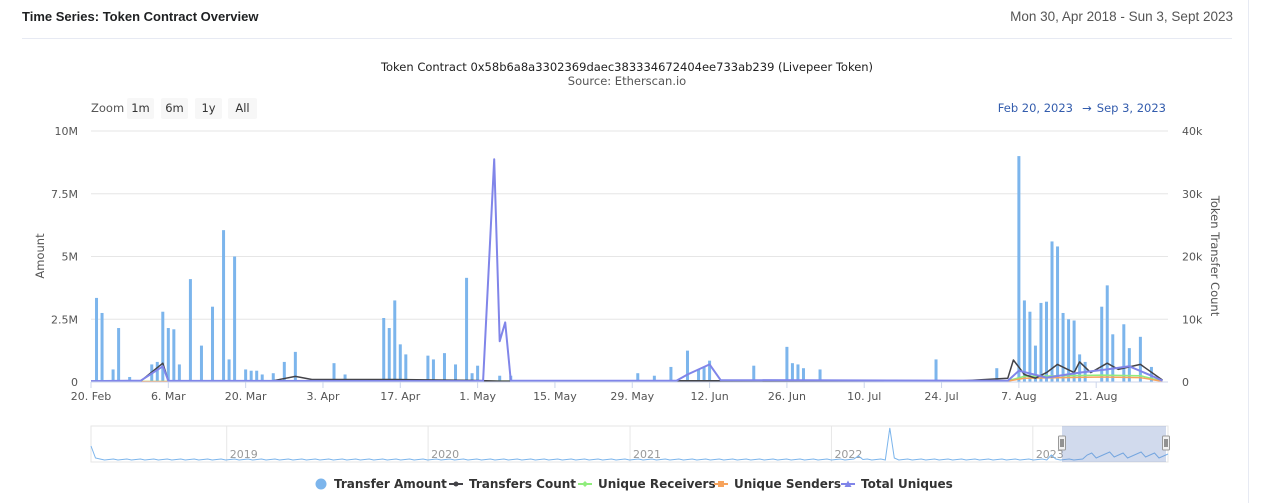 This screenshot has width=1268, height=503. I want to click on zoom-button-1y: 1y, so click(208, 108).